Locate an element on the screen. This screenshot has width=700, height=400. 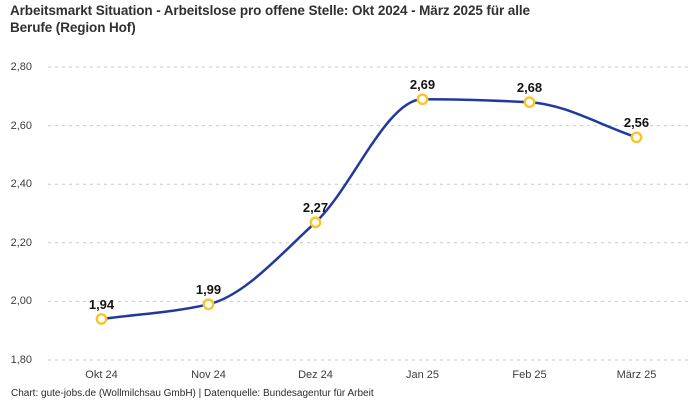
y-axis-tick-label: 2,40 is located at coordinates (21, 184).